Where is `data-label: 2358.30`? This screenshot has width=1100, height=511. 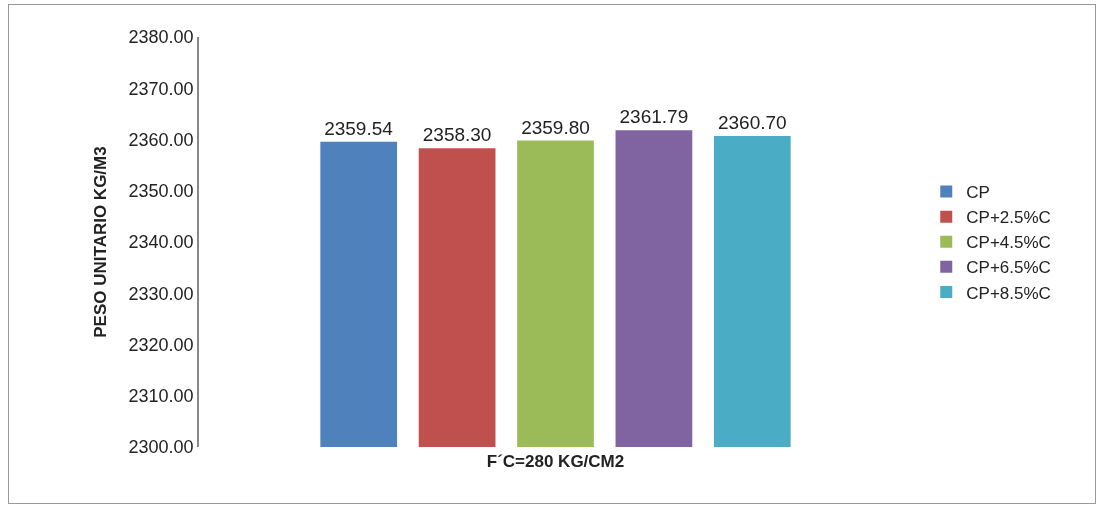
data-label: 2358.30 is located at coordinates (457, 135).